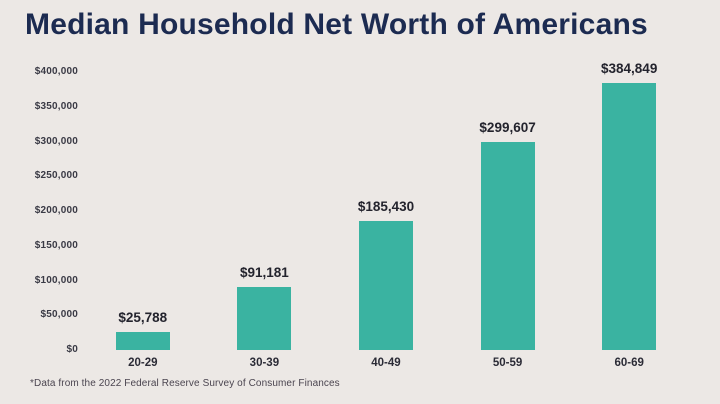 This screenshot has width=720, height=404. Describe the element at coordinates (143, 363) in the screenshot. I see `bar-category-label: 20-29` at that location.